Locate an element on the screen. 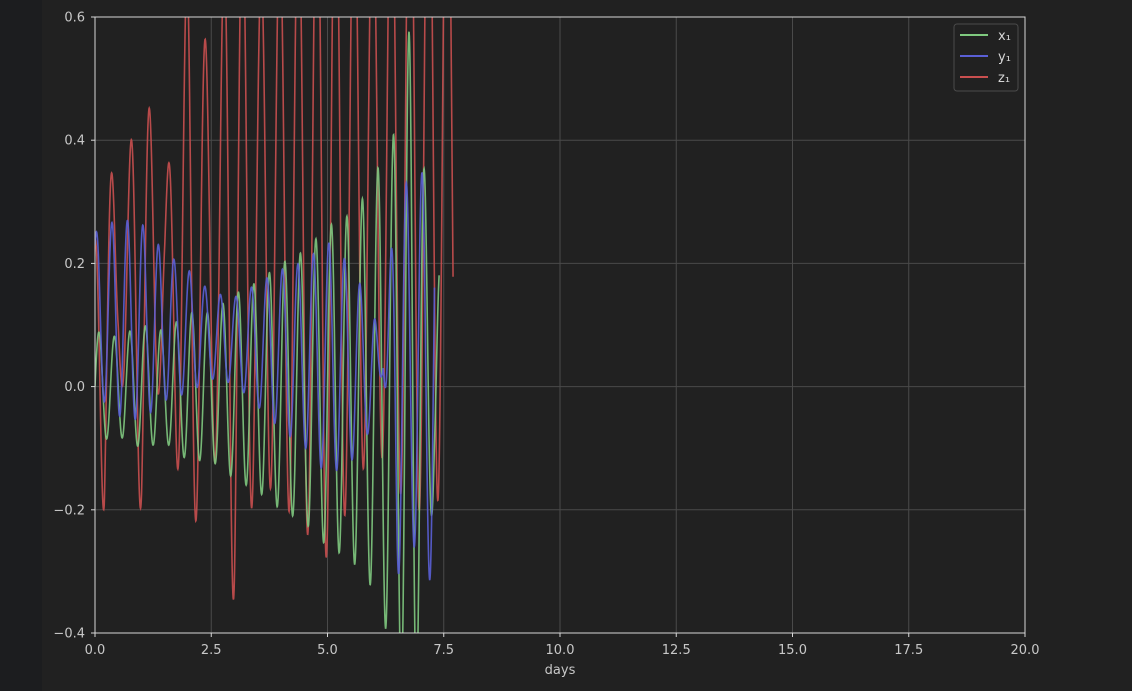  x-tick-label: 2.5 is located at coordinates (211, 650).